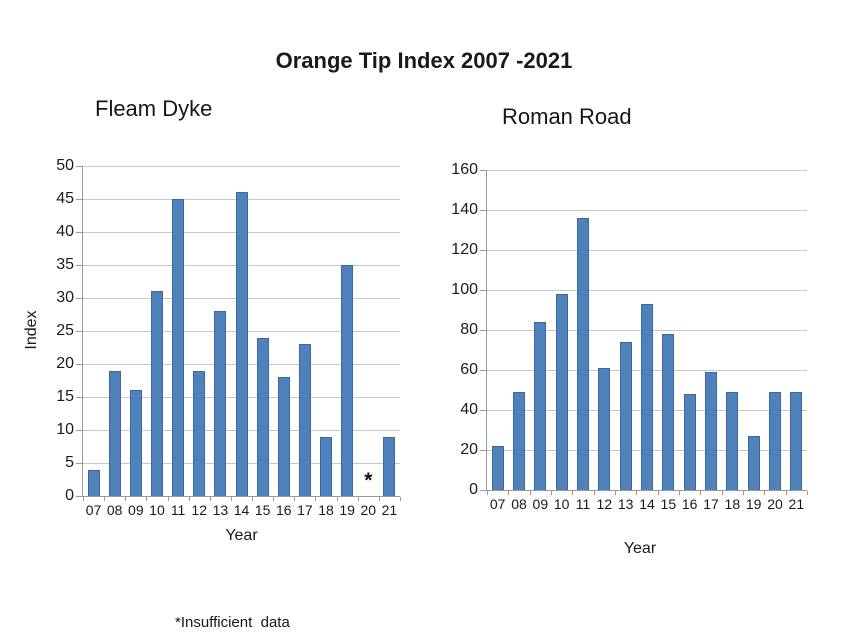 Image resolution: width=848 pixels, height=636 pixels. I want to click on x-axis-line, so click(241, 496).